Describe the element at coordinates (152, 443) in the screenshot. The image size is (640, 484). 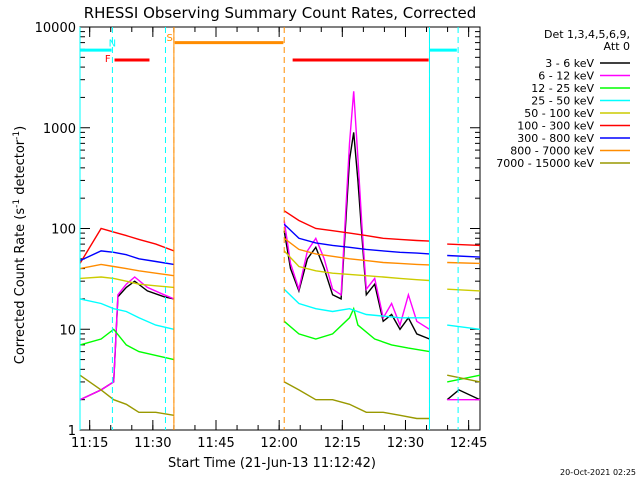
I see `x-tick-label: 11:30` at that location.